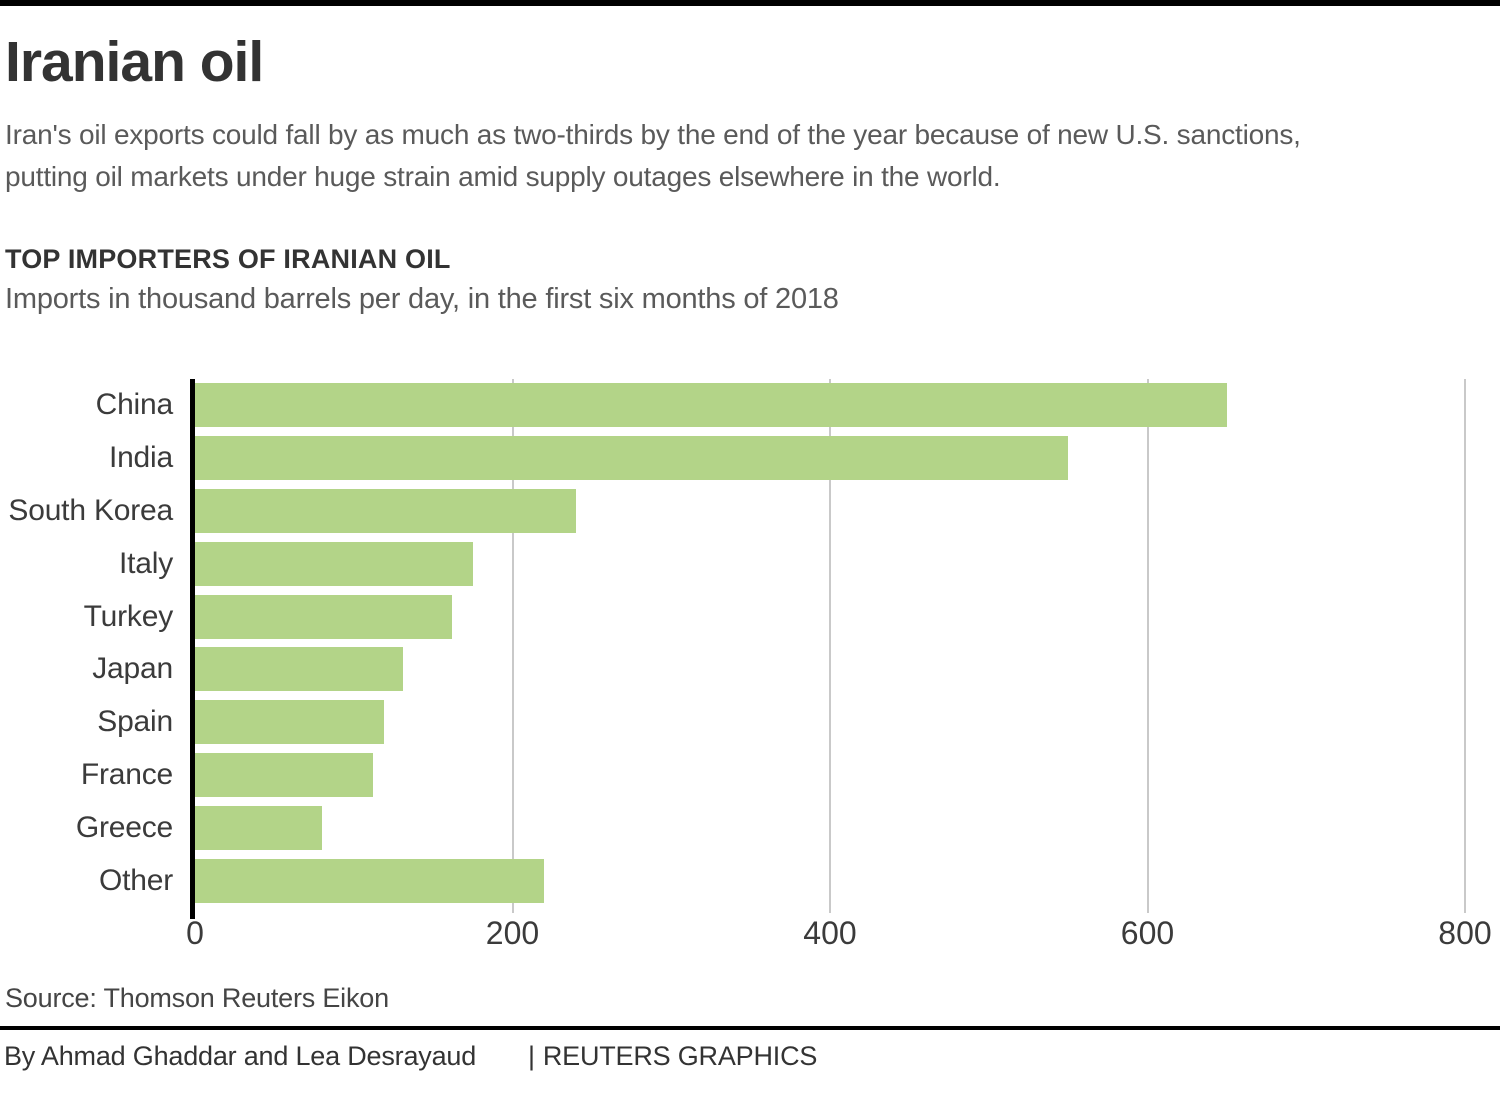 This screenshot has height=1115, width=1500. I want to click on bar-spain, so click(289, 722).